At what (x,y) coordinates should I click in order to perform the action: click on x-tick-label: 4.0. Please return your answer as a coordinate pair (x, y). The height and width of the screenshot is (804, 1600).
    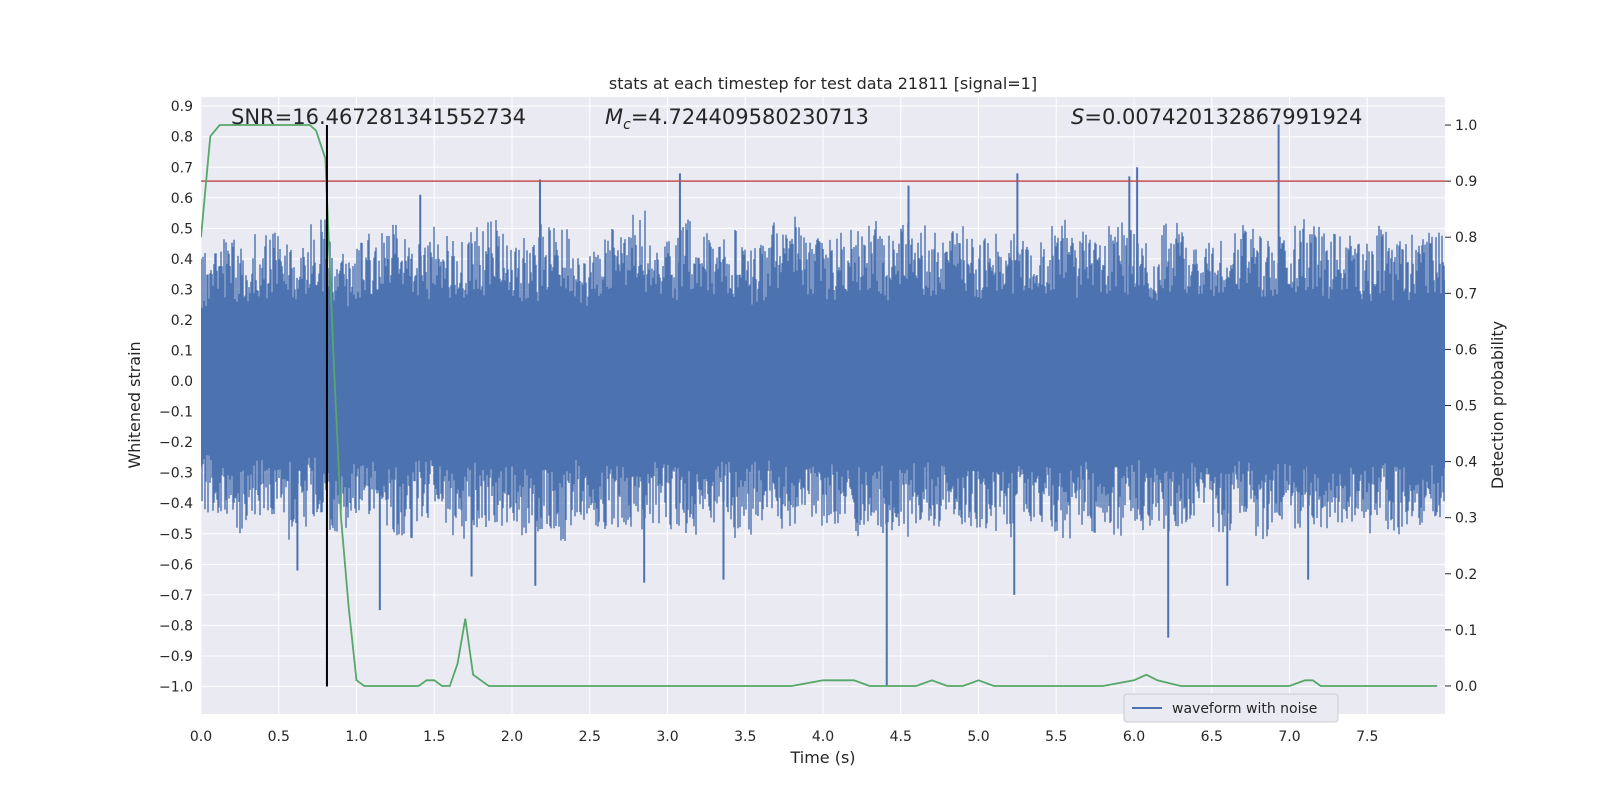
    Looking at the image, I should click on (823, 737).